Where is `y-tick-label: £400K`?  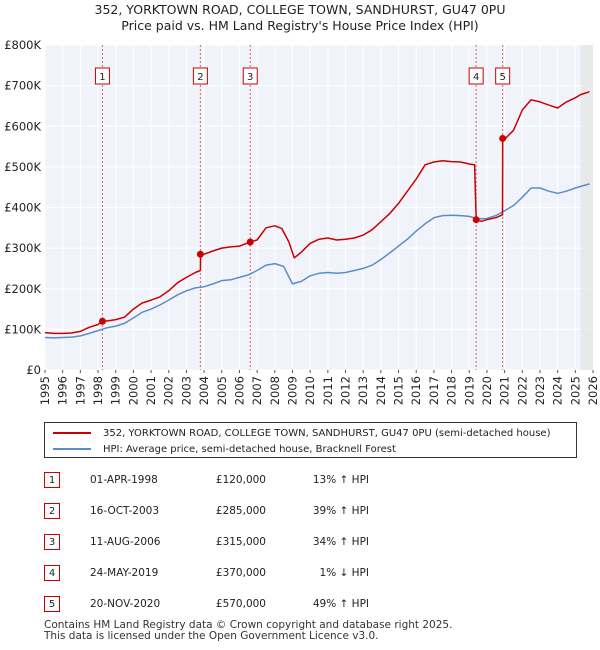
y-tick-label: £400K is located at coordinates (22, 208).